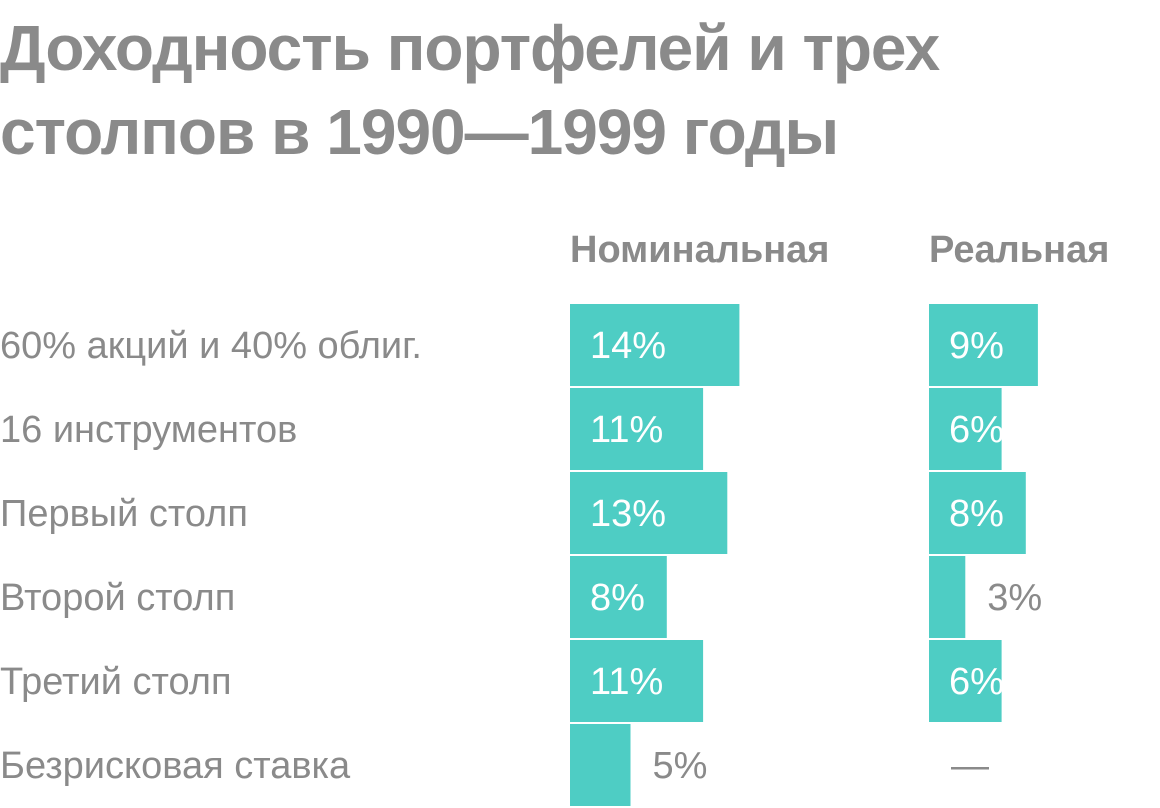 The height and width of the screenshot is (808, 1160). I want to click on category-label: Безрисковая ставка, so click(175, 766).